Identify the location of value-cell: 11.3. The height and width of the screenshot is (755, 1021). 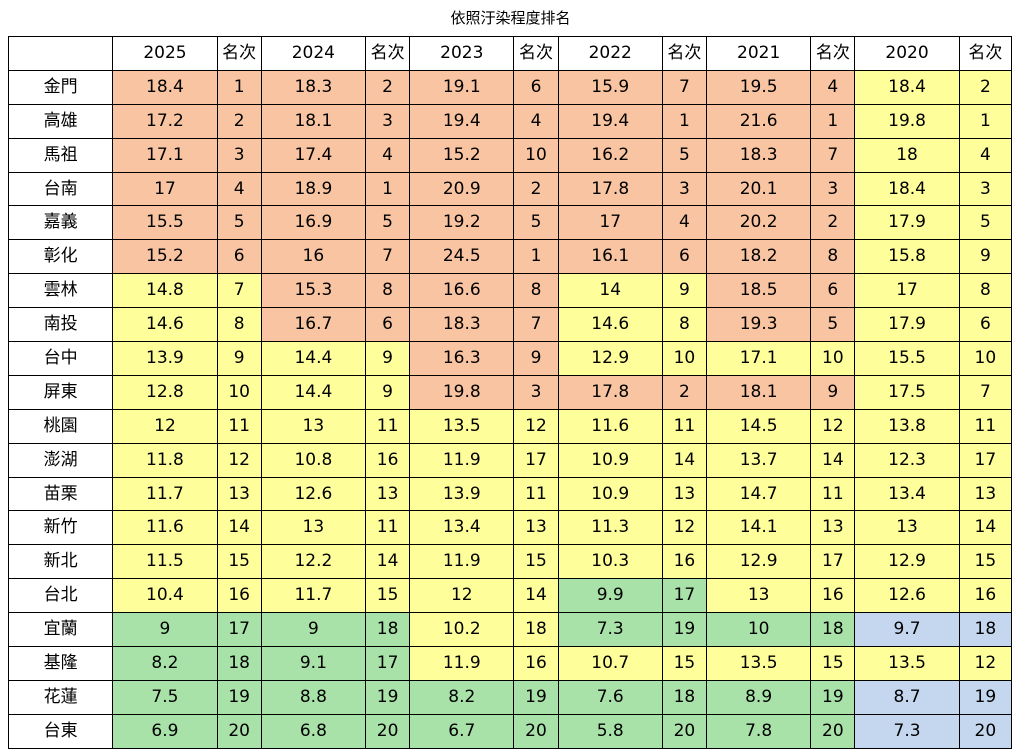
(610, 528).